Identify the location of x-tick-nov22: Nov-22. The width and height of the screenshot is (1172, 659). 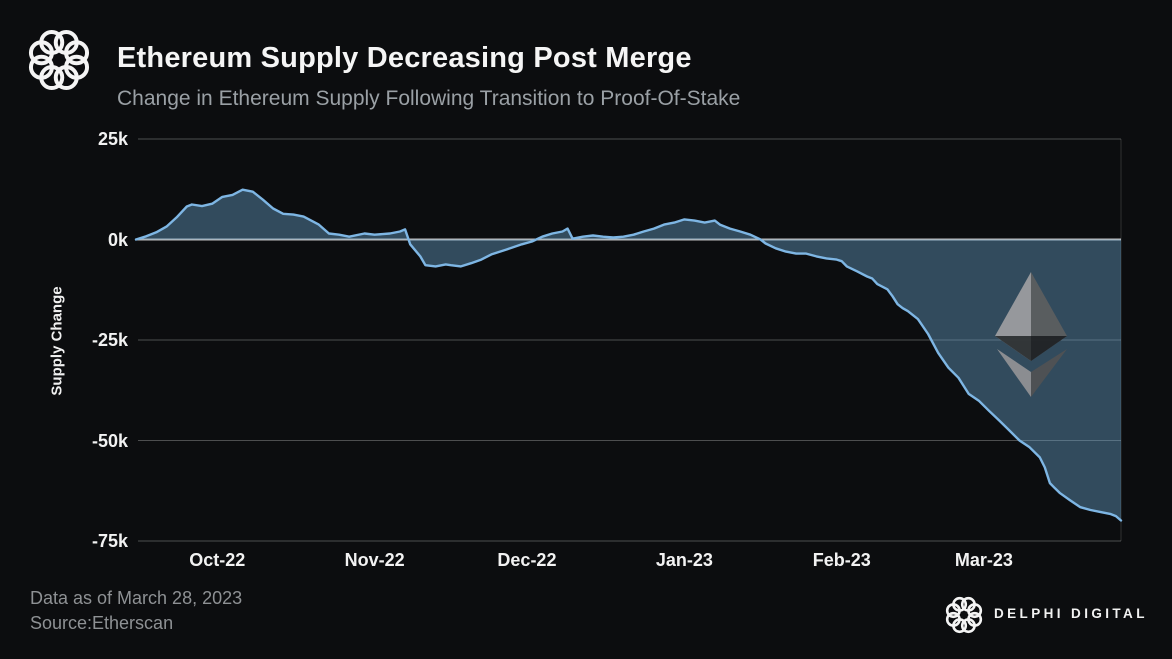
(374, 560).